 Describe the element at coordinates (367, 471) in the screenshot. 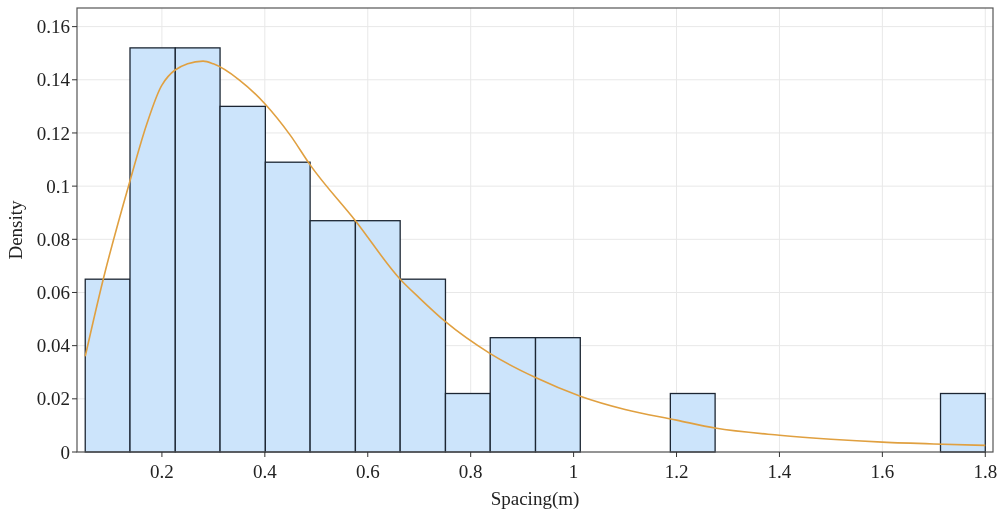

I see `x-tick-label: 0.6` at that location.